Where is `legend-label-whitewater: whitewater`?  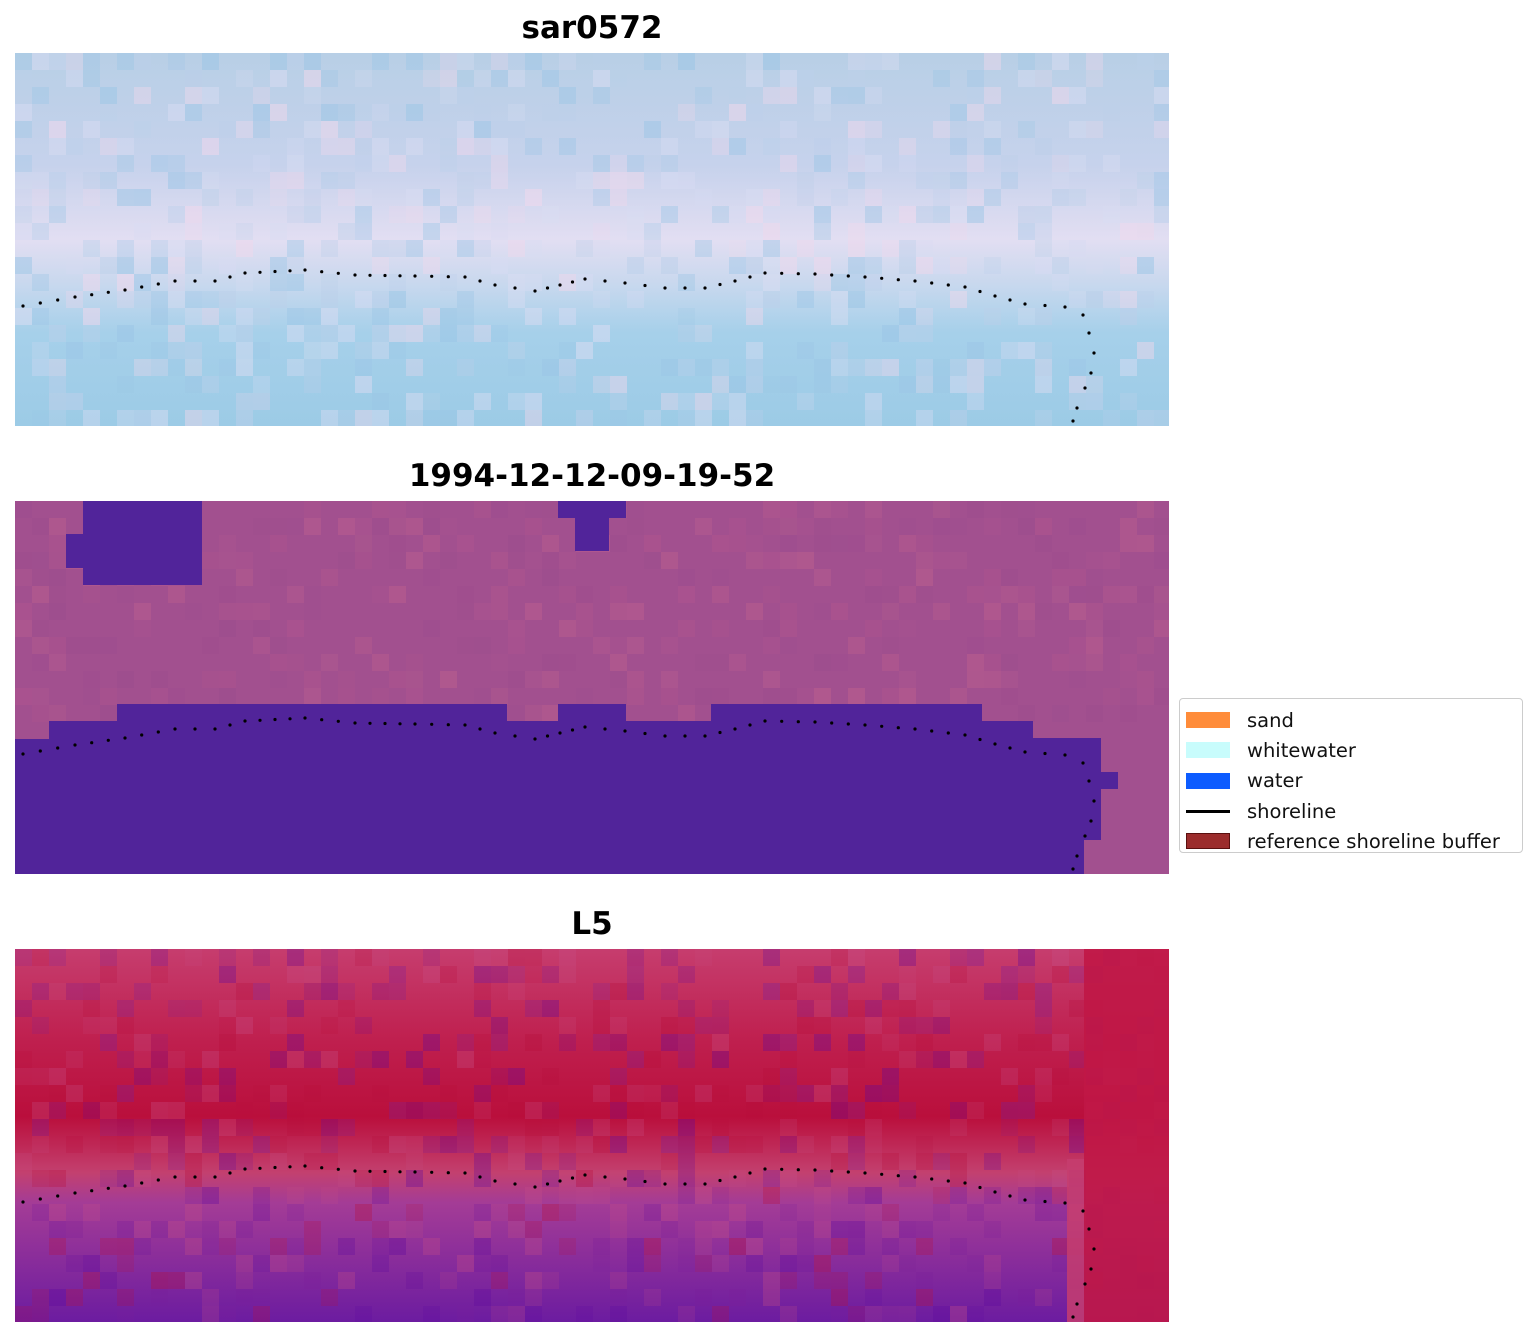
legend-label-whitewater: whitewater is located at coordinates (1301, 750).